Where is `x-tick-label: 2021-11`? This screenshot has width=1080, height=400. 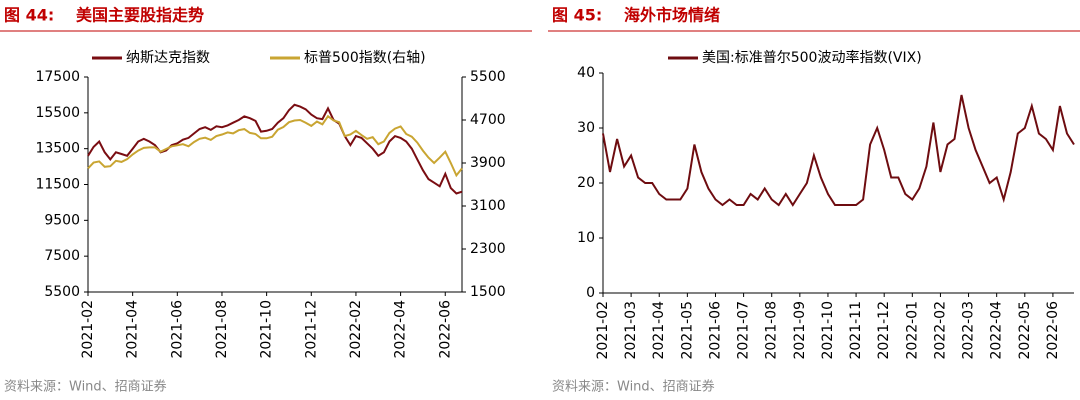
x-tick-label: 2021-11 is located at coordinates (856, 330).